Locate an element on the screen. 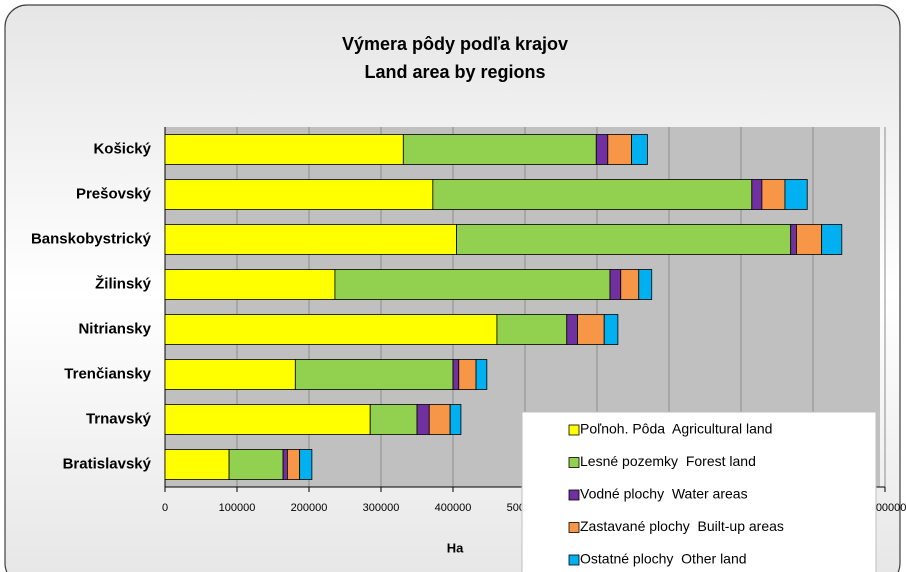 Image resolution: width=906 pixels, height=572 pixels. chart-title: Výmera pôdy podľa krajov is located at coordinates (455, 44).